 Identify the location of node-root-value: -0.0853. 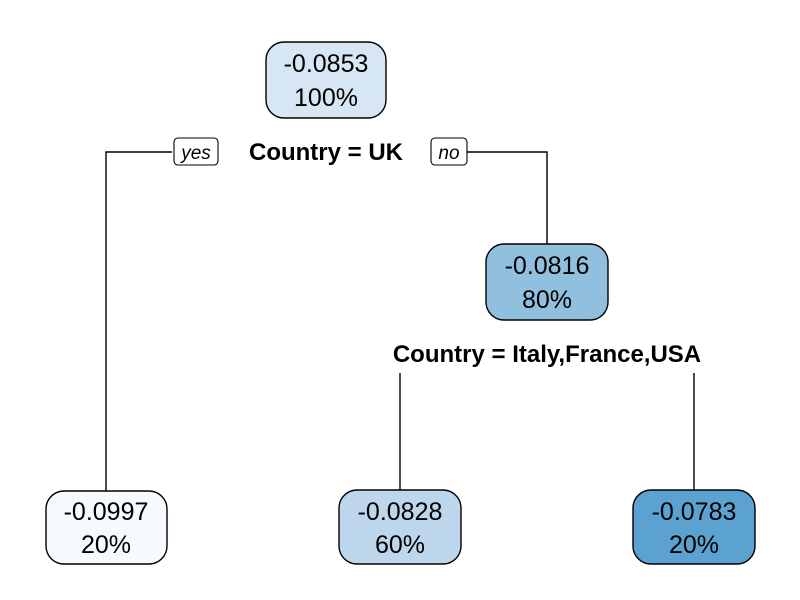
(326, 64).